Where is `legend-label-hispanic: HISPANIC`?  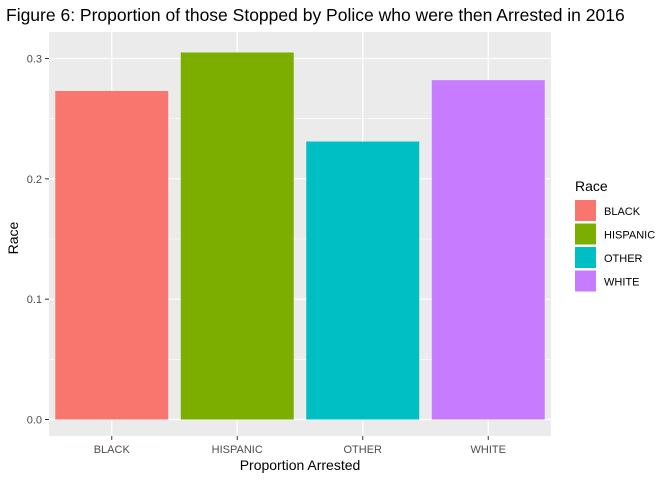
legend-label-hispanic: HISPANIC is located at coordinates (629, 236).